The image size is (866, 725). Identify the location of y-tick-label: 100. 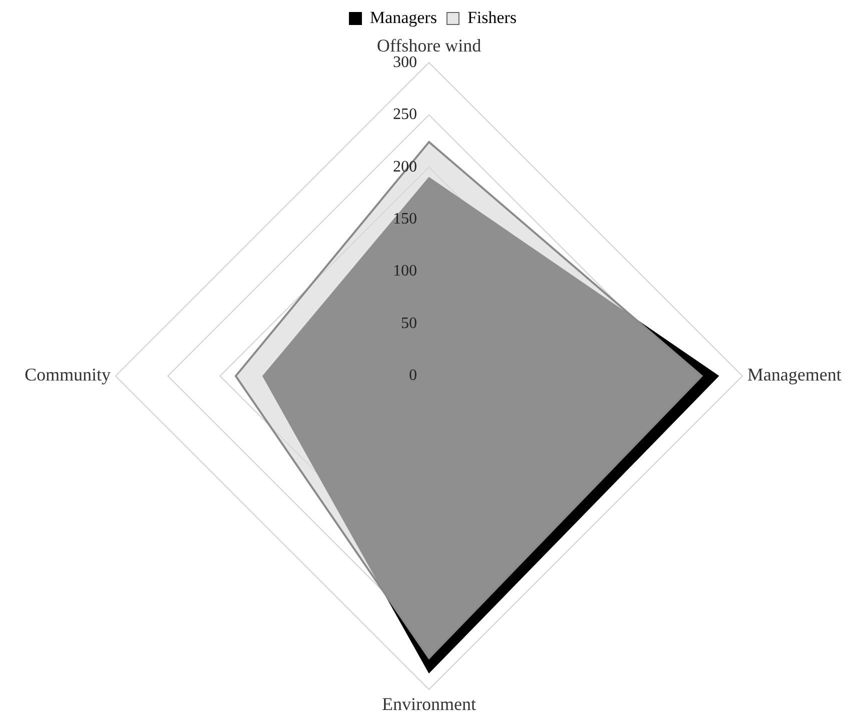
(405, 271).